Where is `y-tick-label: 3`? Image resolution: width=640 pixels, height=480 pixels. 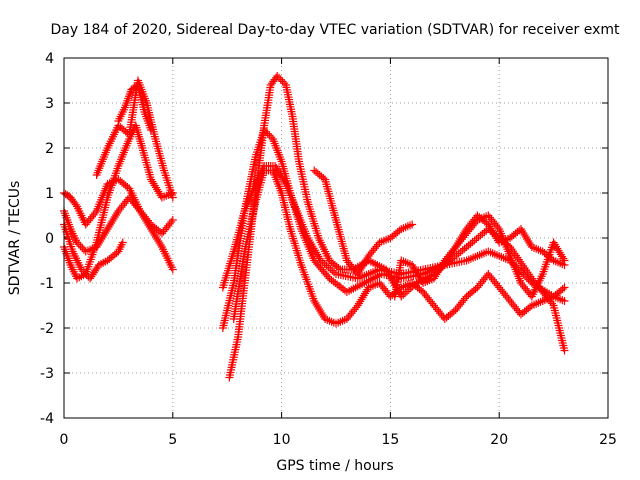 y-tick-label: 3 is located at coordinates (49, 104).